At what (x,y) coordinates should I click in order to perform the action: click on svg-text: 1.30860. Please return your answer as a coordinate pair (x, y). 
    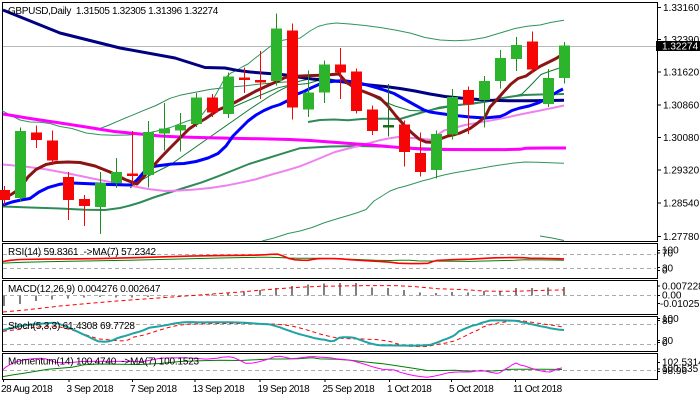
    Looking at the image, I should click on (681, 106).